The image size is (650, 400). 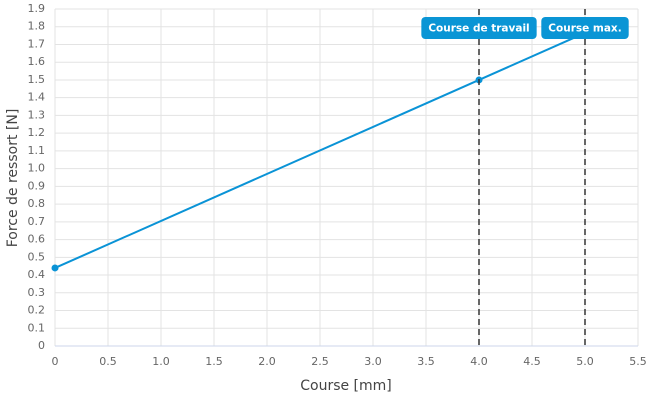 What do you see at coordinates (320, 361) in the screenshot?
I see `x-tick-label: 2.5` at bounding box center [320, 361].